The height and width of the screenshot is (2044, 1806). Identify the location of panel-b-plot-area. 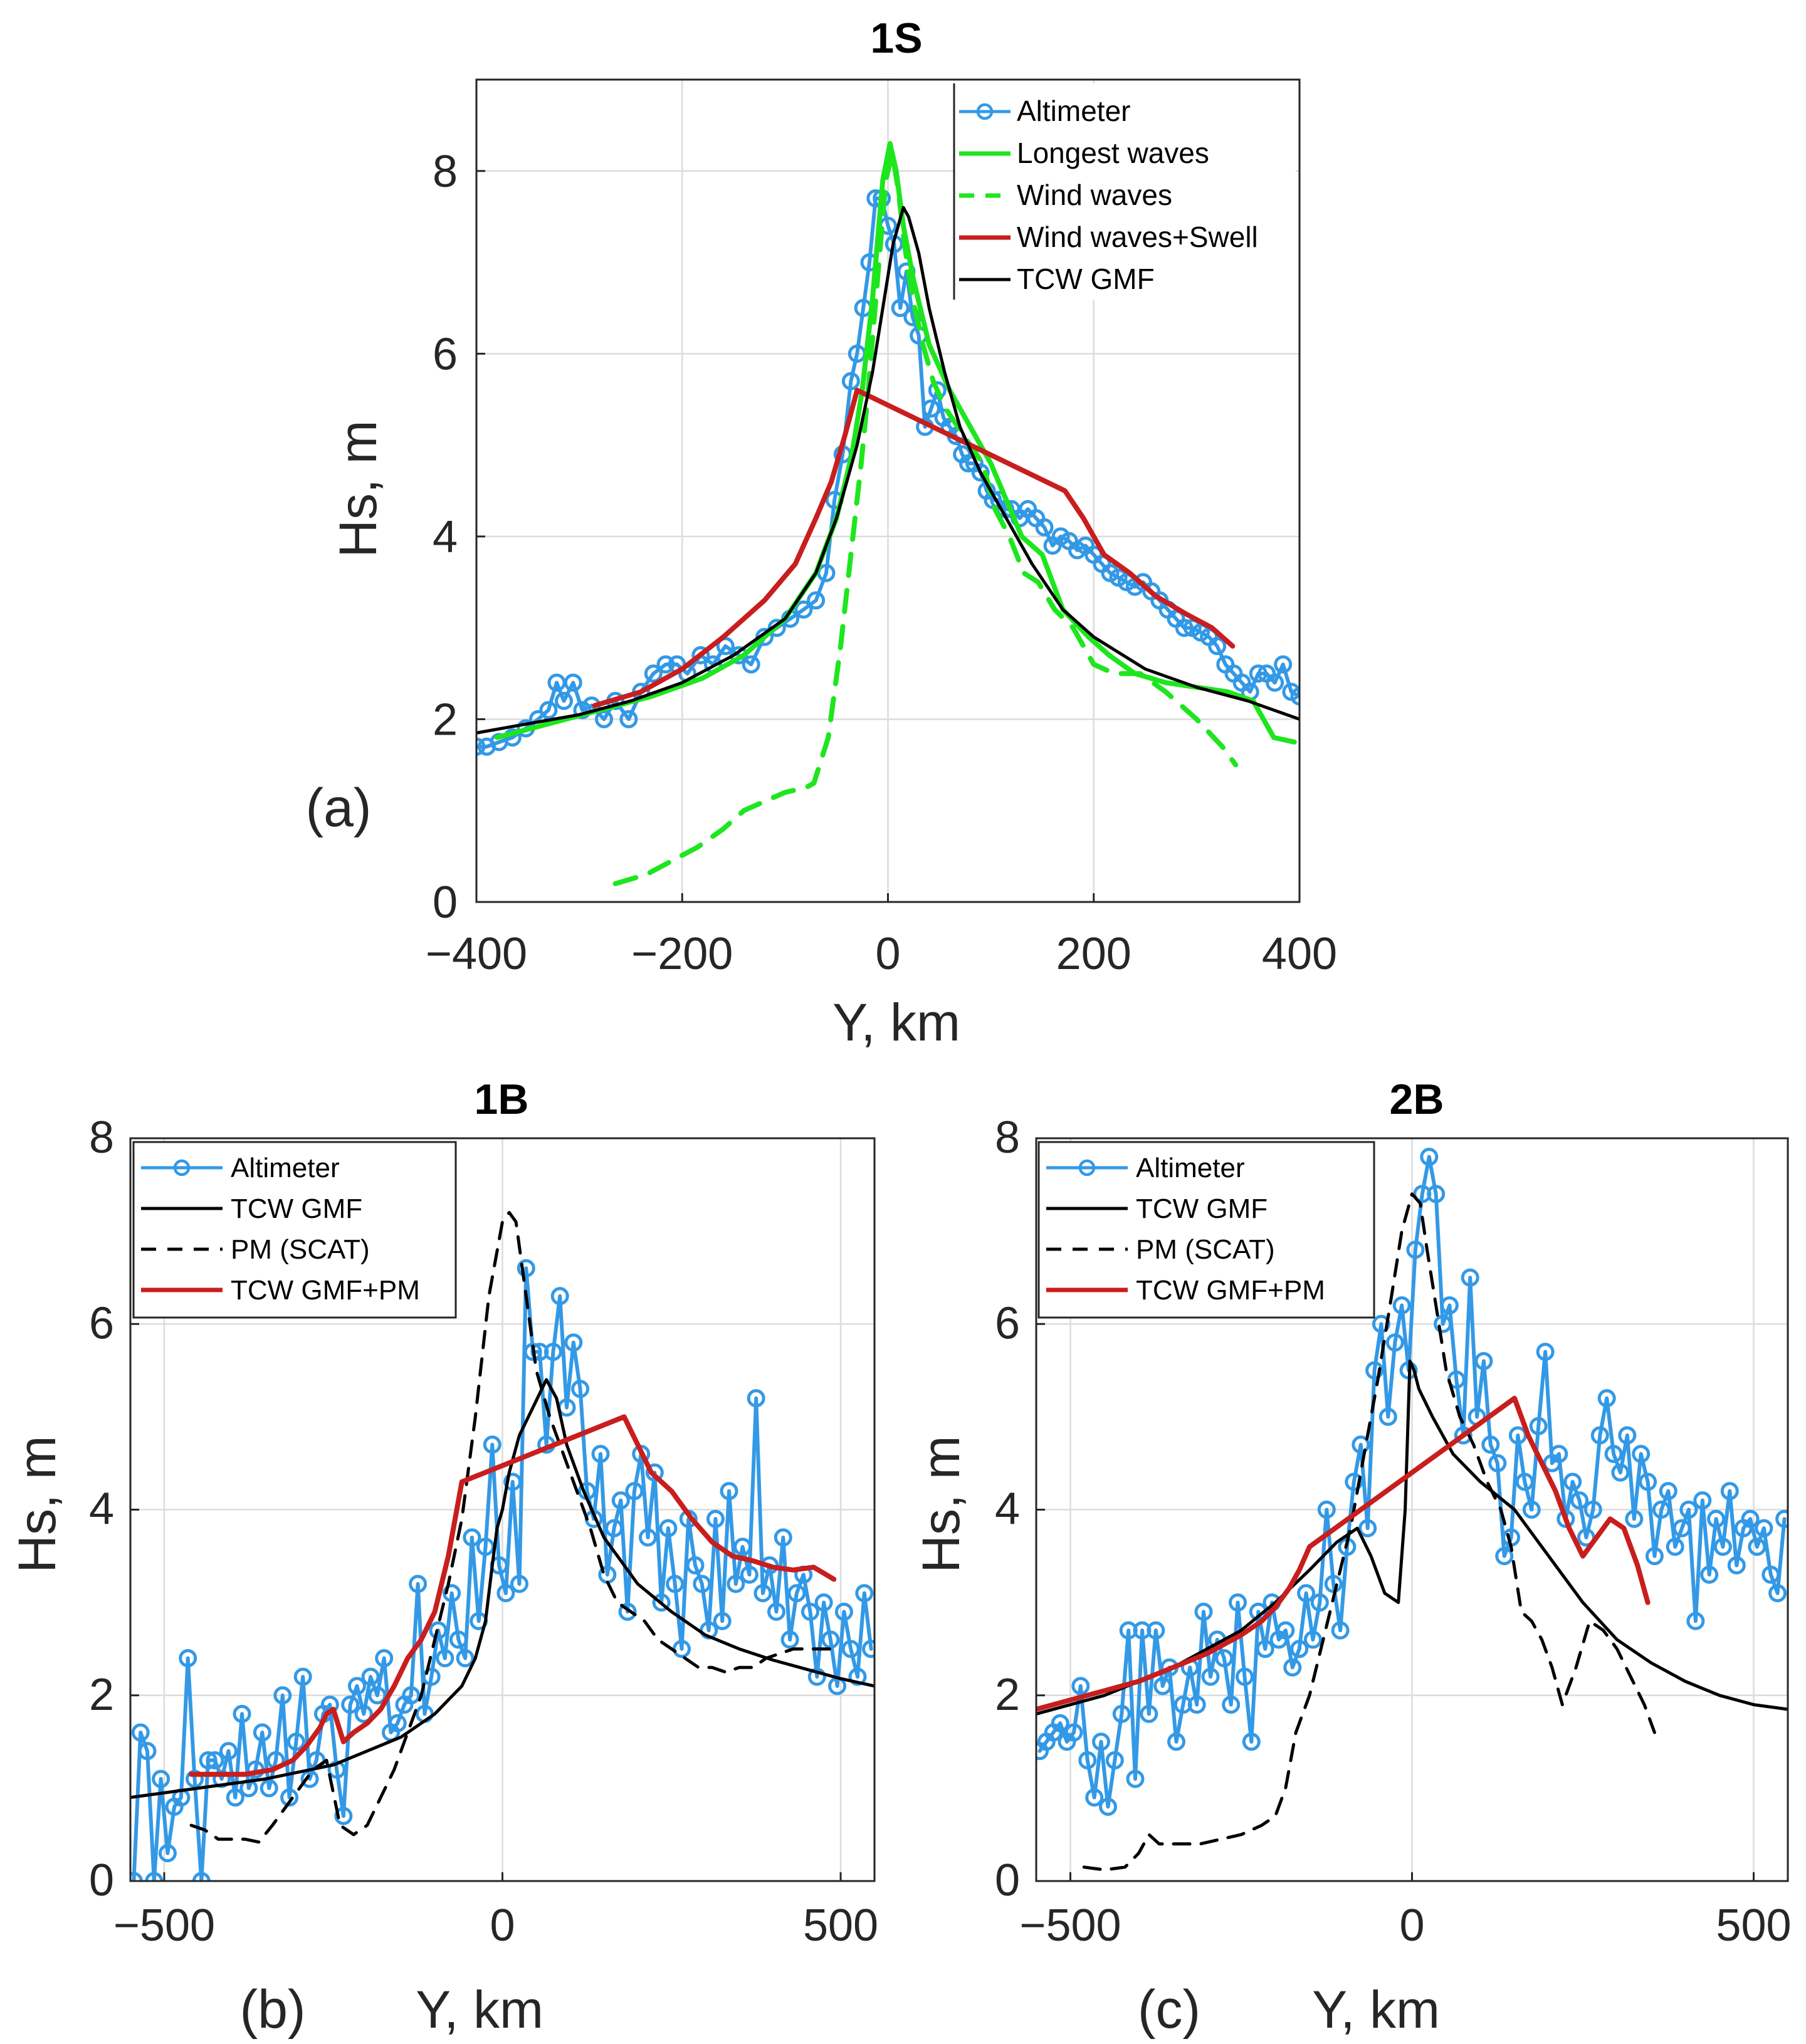
(502, 1546).